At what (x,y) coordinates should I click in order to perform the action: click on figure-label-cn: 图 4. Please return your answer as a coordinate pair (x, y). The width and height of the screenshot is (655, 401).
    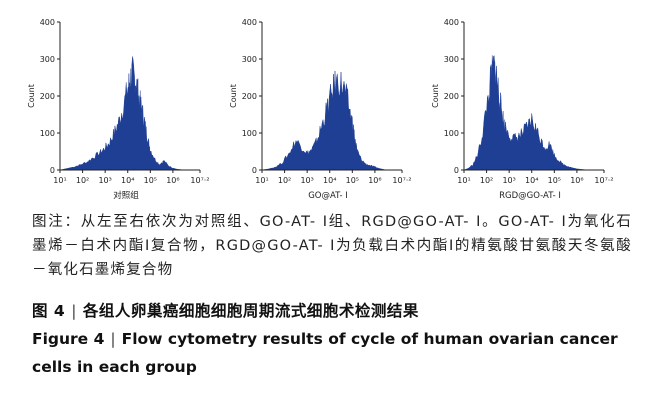
    Looking at the image, I should click on (49, 311).